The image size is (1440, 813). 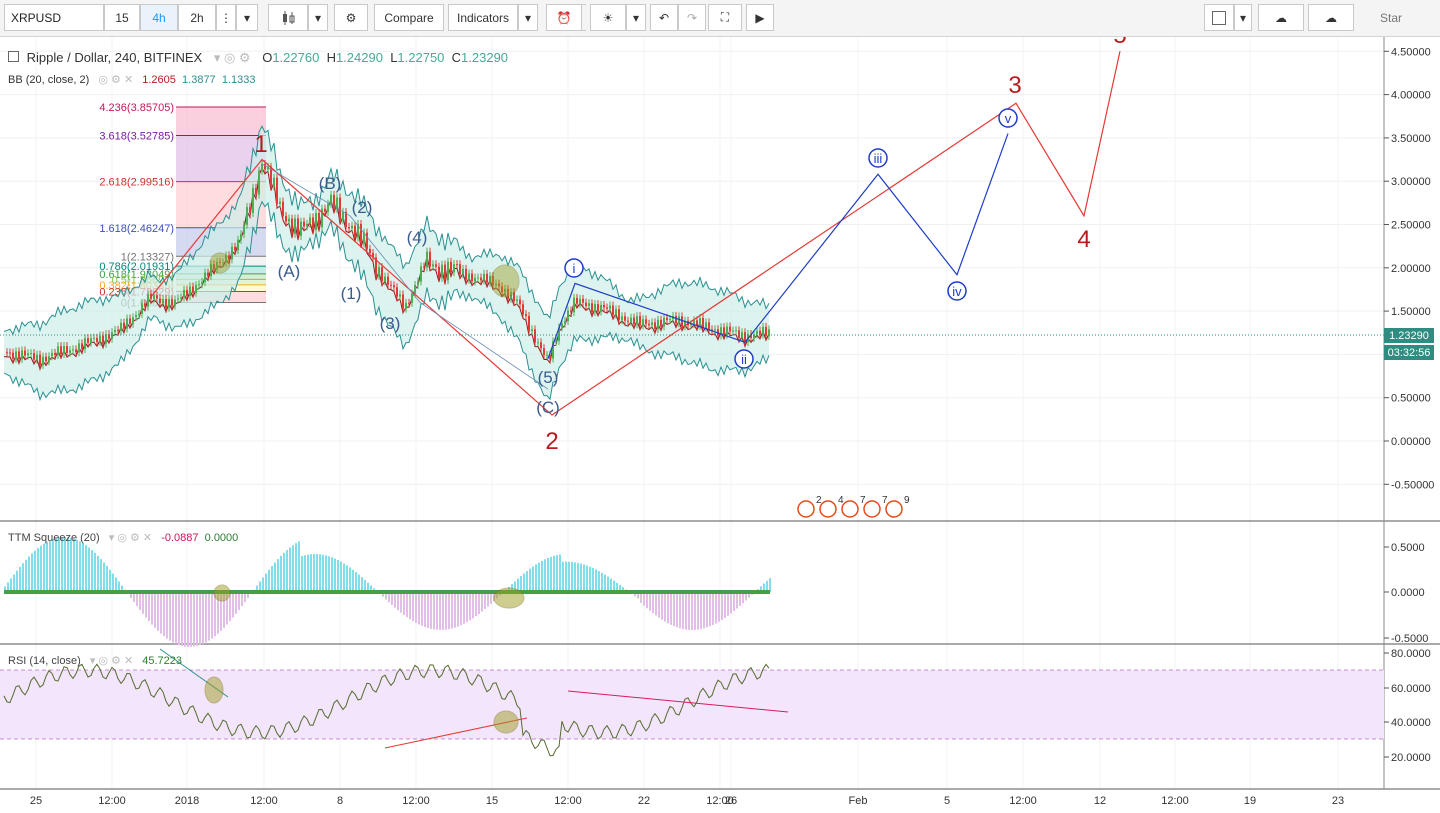 What do you see at coordinates (1083, 239) in the screenshot?
I see `primary-wave-label: 4` at bounding box center [1083, 239].